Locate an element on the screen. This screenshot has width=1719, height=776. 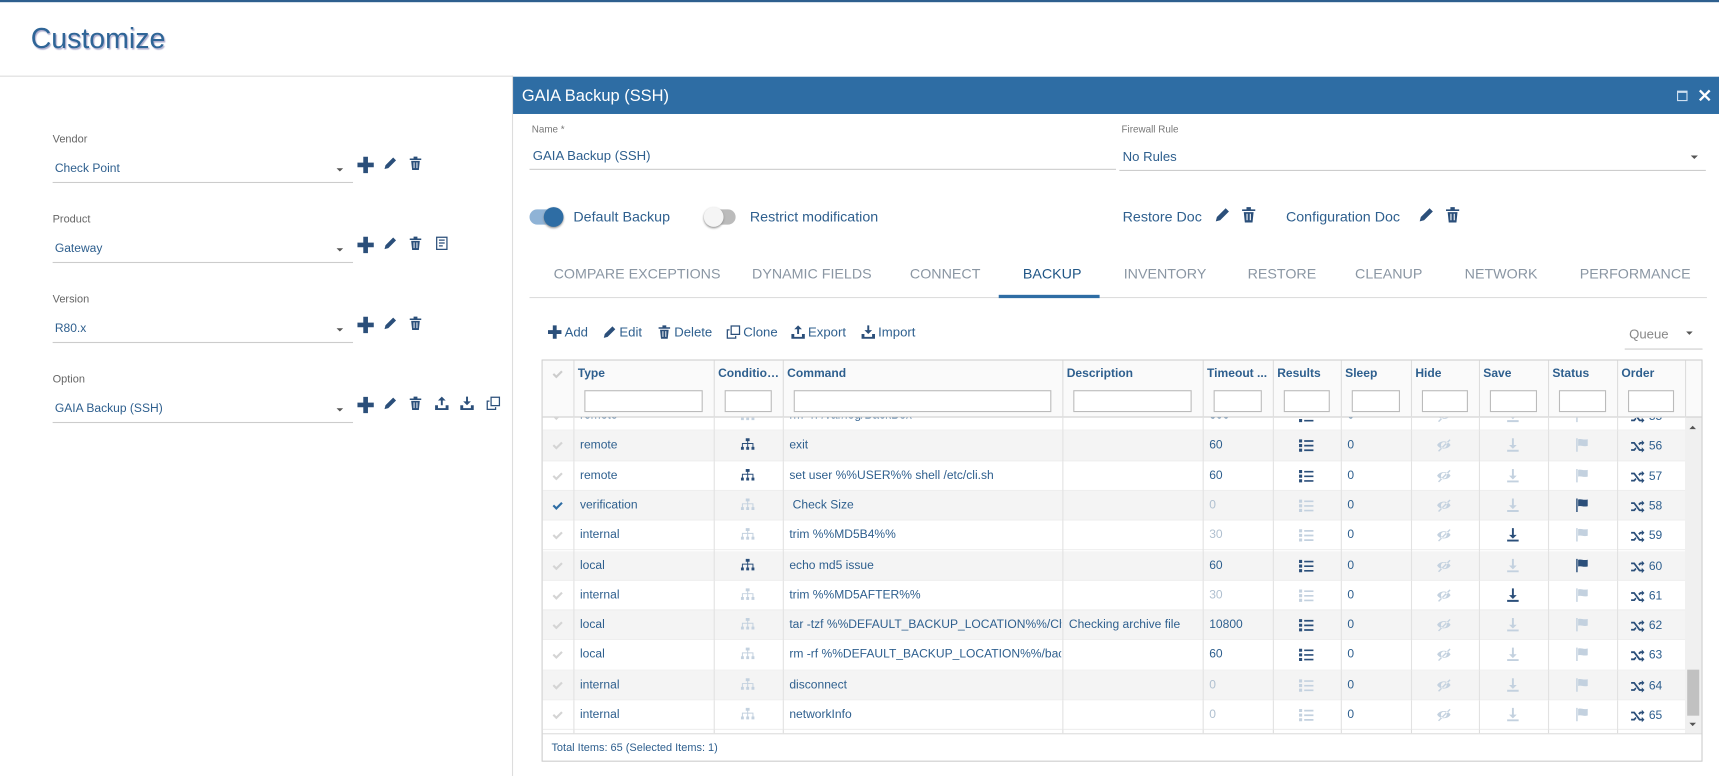
column-header: Order is located at coordinates (1638, 374).